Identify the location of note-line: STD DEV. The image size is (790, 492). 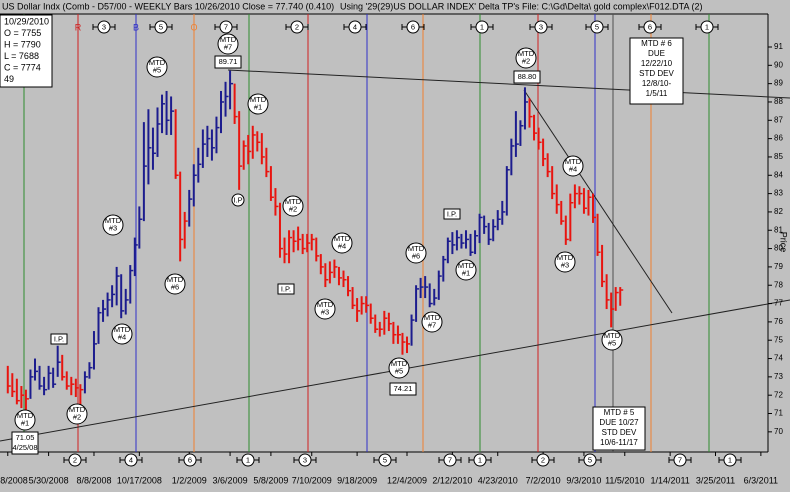
(656, 73).